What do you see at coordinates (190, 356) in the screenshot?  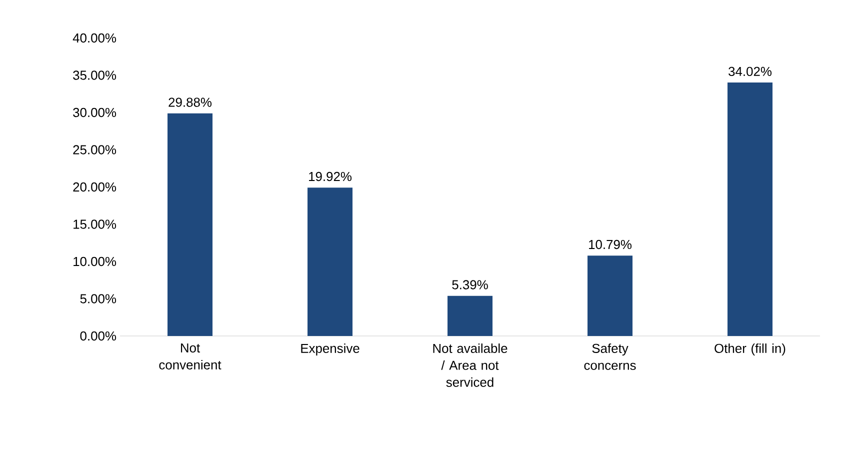 I see `x-tick-label: Not convenient` at bounding box center [190, 356].